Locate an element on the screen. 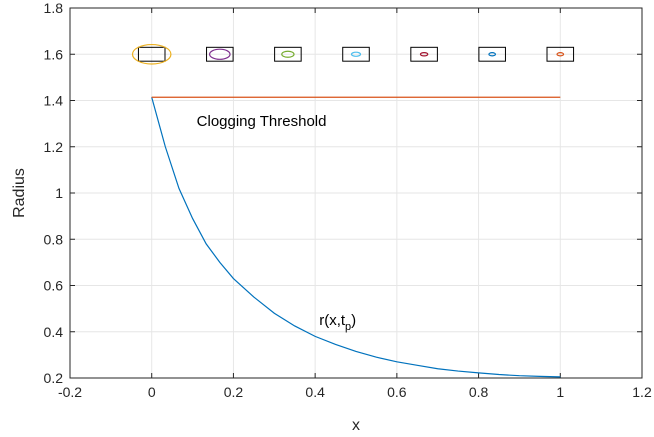 Image resolution: width=654 pixels, height=437 pixels. y-tick-label: 0.6 is located at coordinates (54, 286).